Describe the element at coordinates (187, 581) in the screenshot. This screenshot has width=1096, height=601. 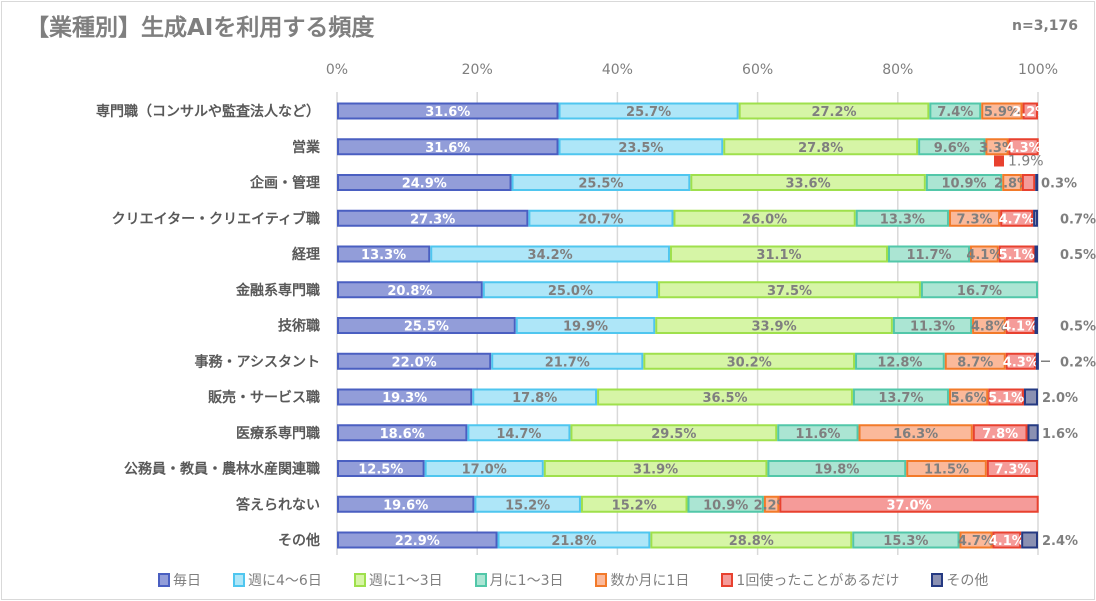
I see `legend-label: 毎日` at that location.